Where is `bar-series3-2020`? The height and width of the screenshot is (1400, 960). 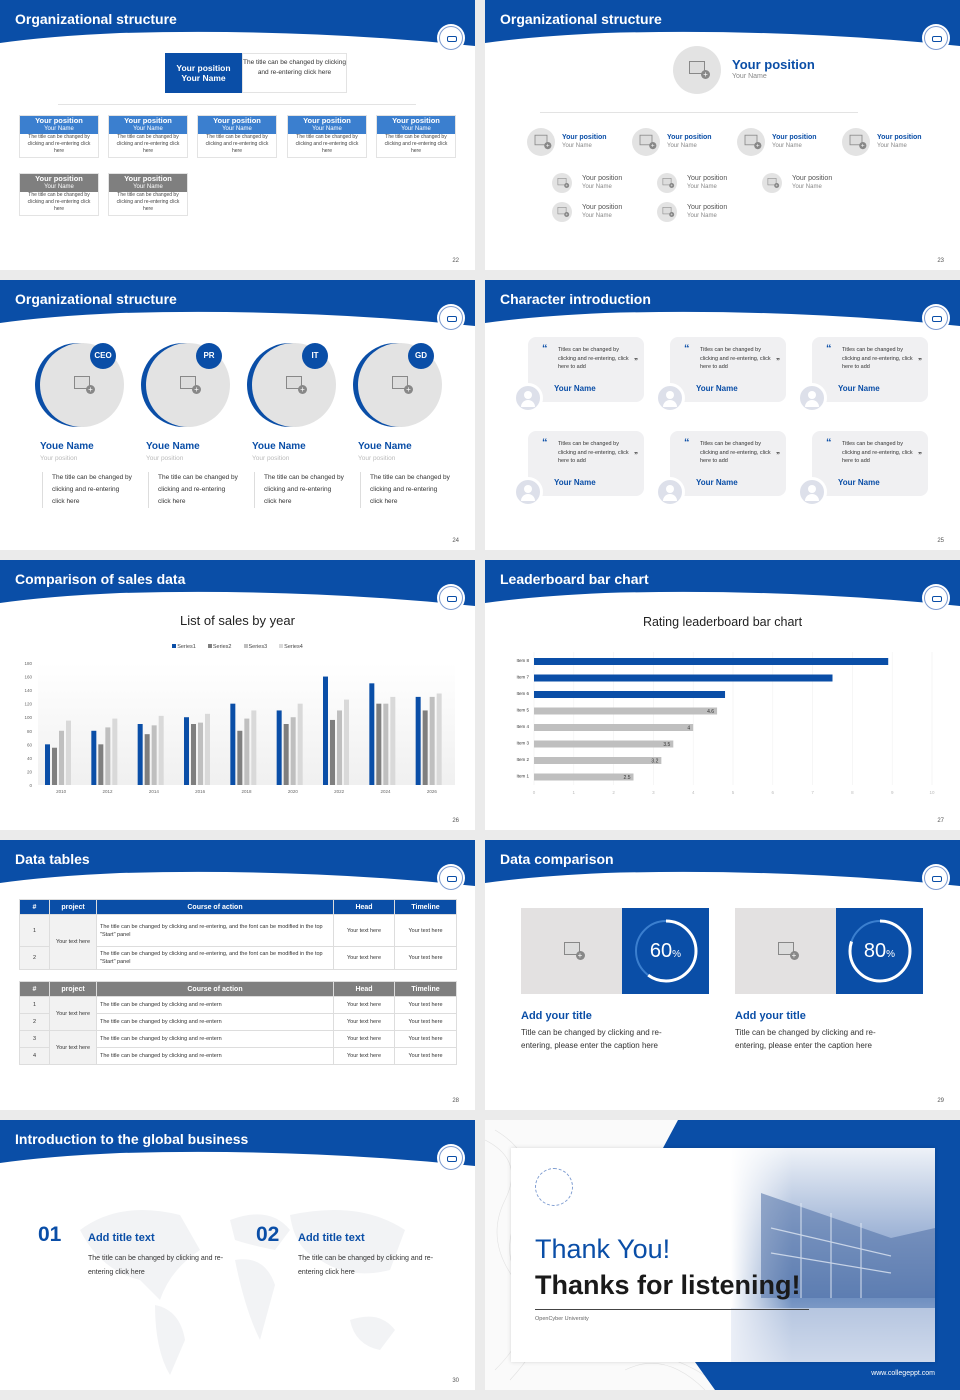 bar-series3-2020 is located at coordinates (293, 751).